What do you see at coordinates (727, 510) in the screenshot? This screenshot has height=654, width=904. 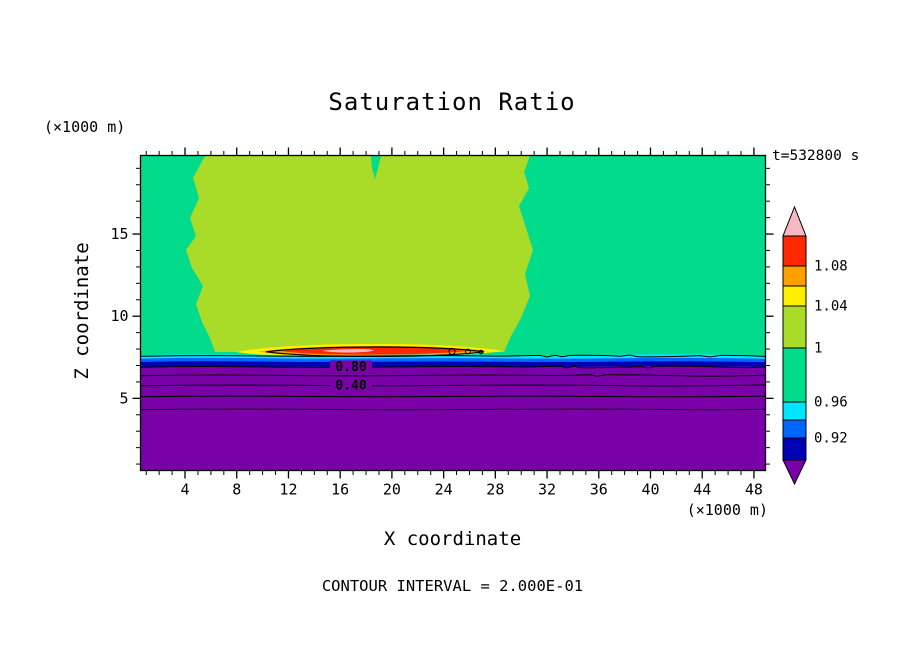 I see `x-axis-units-label: (×1000 m)` at bounding box center [727, 510].